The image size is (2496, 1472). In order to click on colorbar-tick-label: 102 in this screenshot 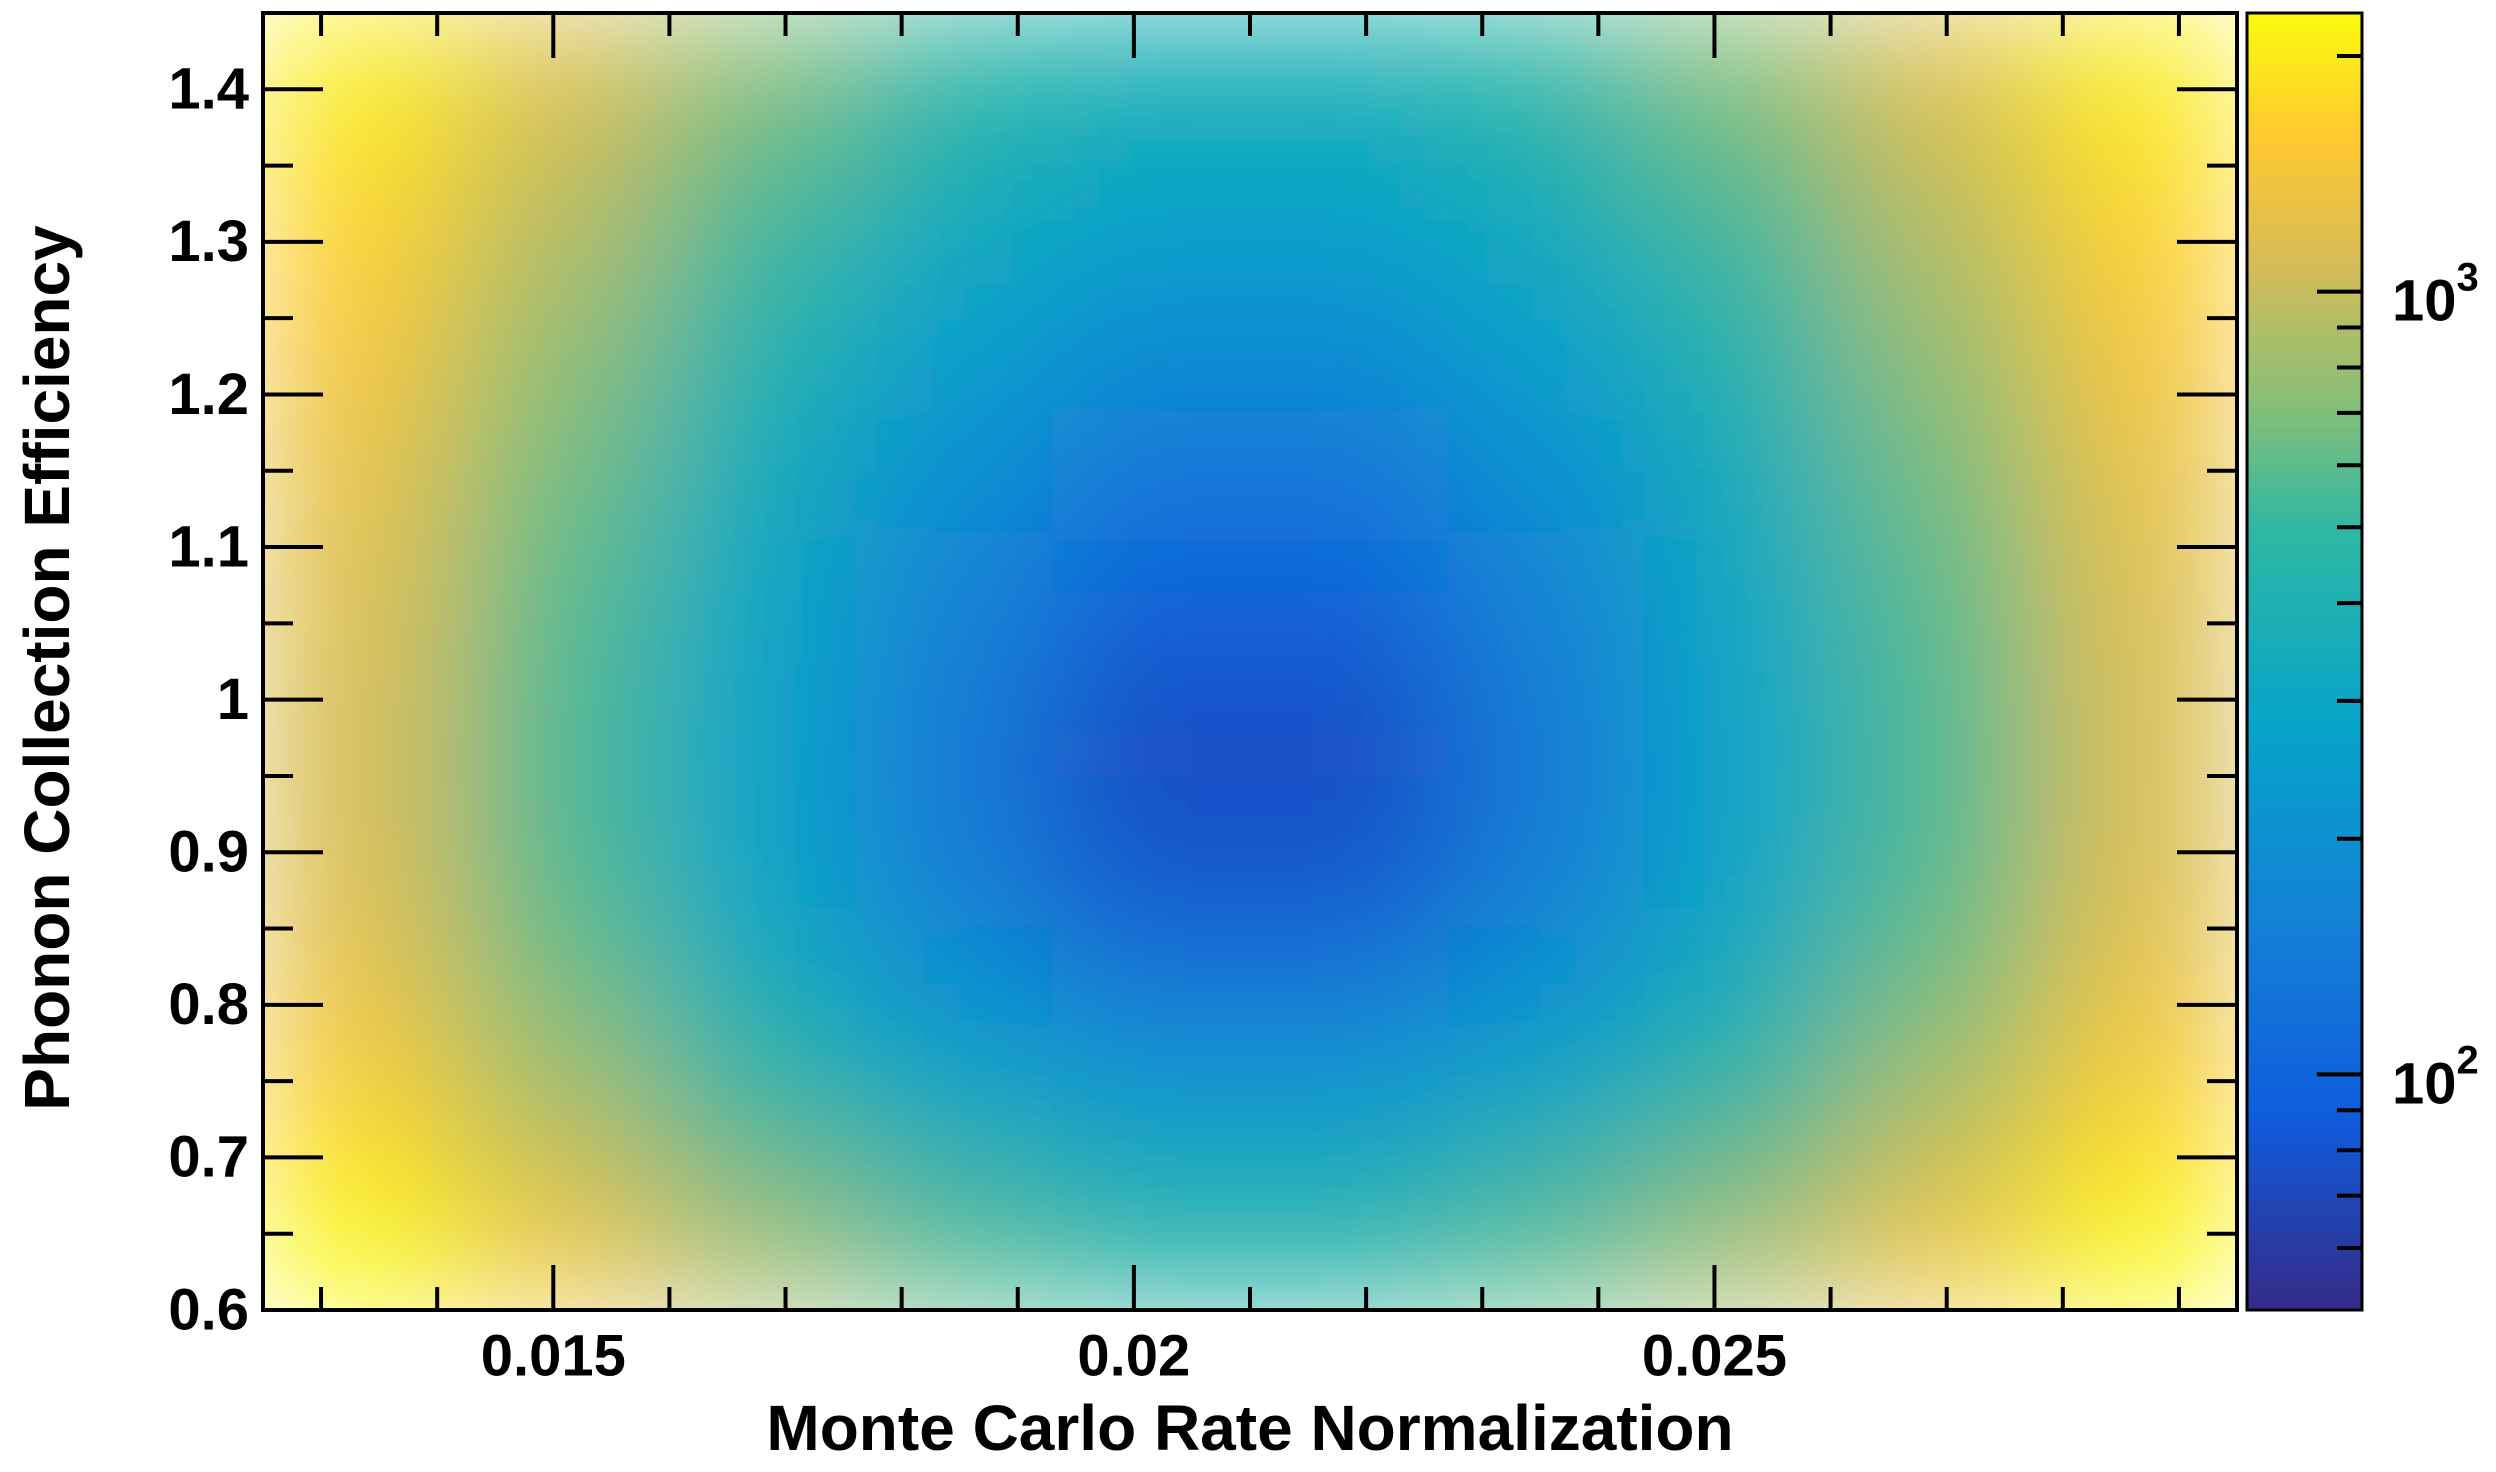, I will do `click(2435, 1077)`.